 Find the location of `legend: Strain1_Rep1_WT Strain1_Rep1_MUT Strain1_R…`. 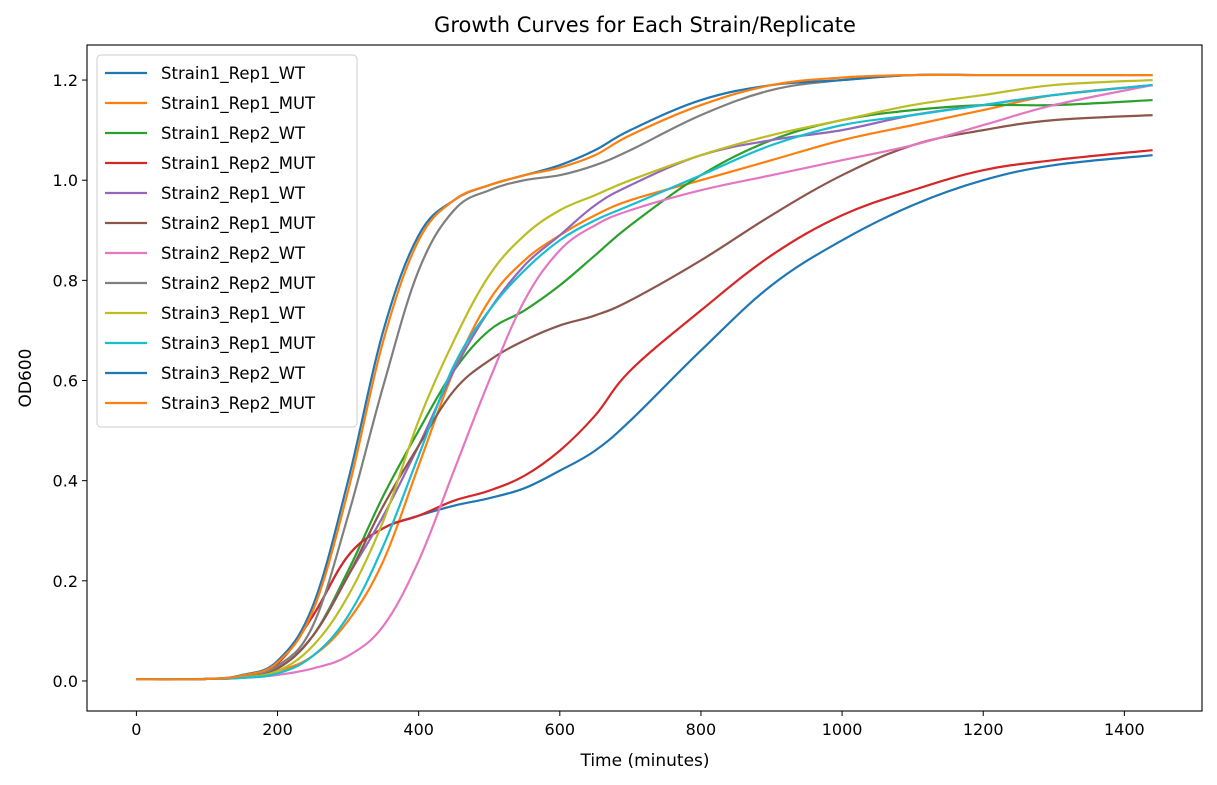

legend: Strain1_Rep1_WT Strain1_Rep1_MUT Strain1_R… is located at coordinates (227, 241).